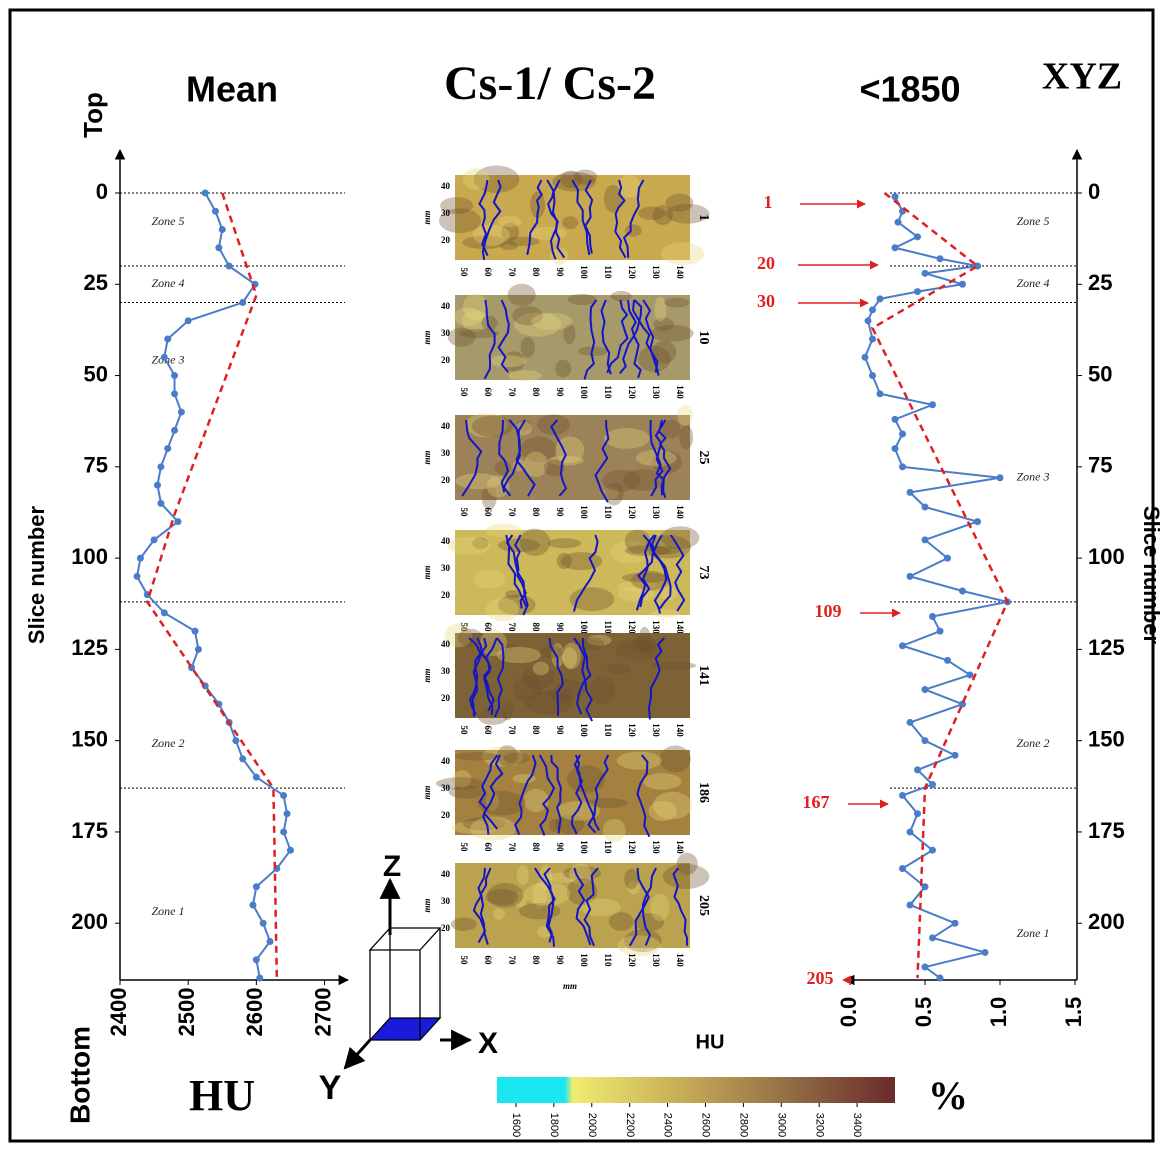 This screenshot has width=1163, height=1151. Describe the element at coordinates (1100, 373) in the screenshot. I see `y-tick-label: 50` at that location.